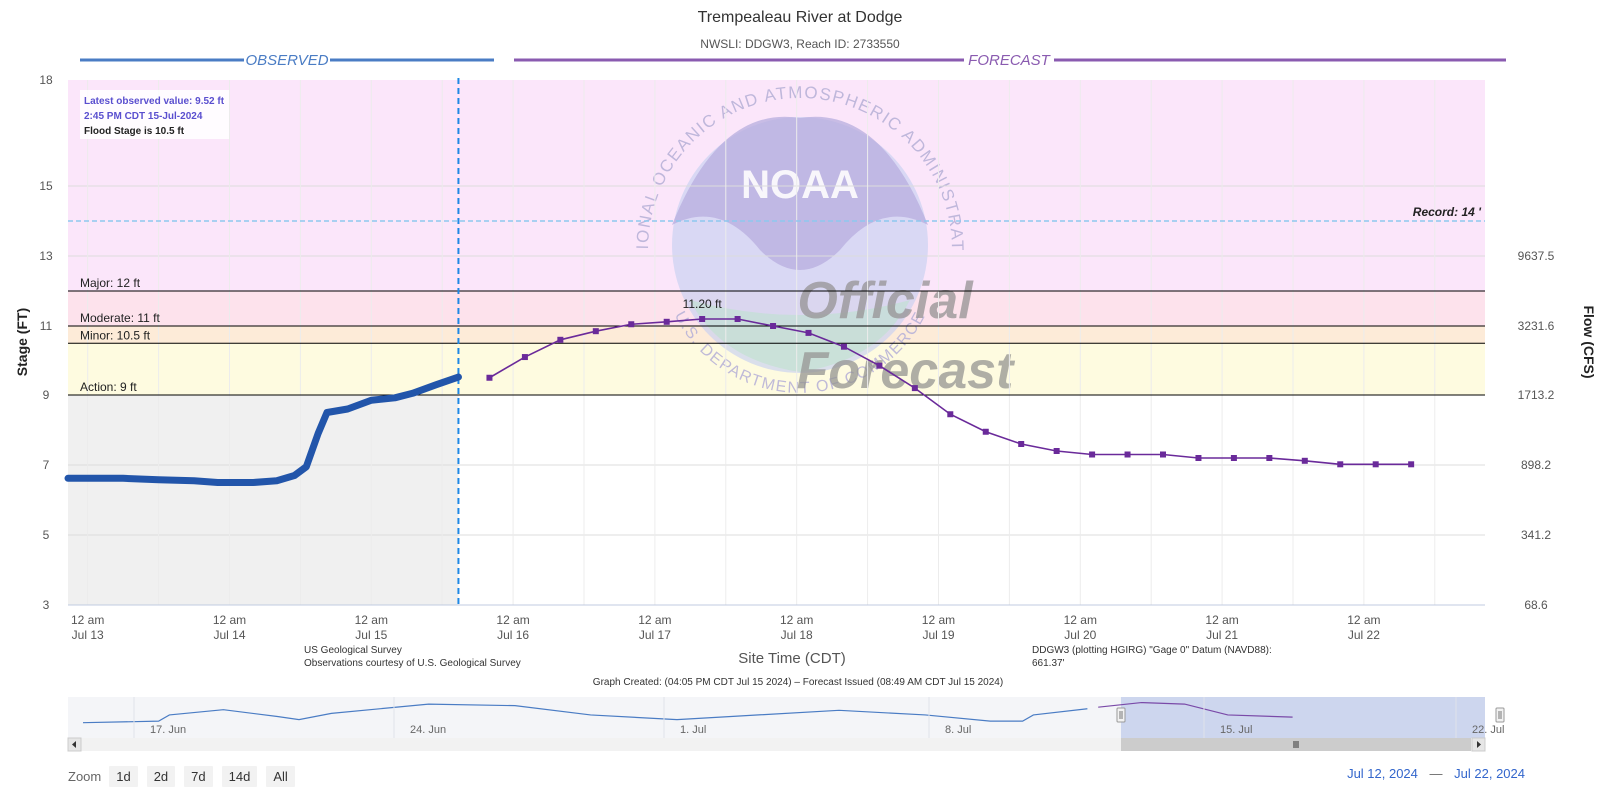 This screenshot has height=800, width=1600. I want to click on y2-tick-label: 341.2, so click(1536, 535).